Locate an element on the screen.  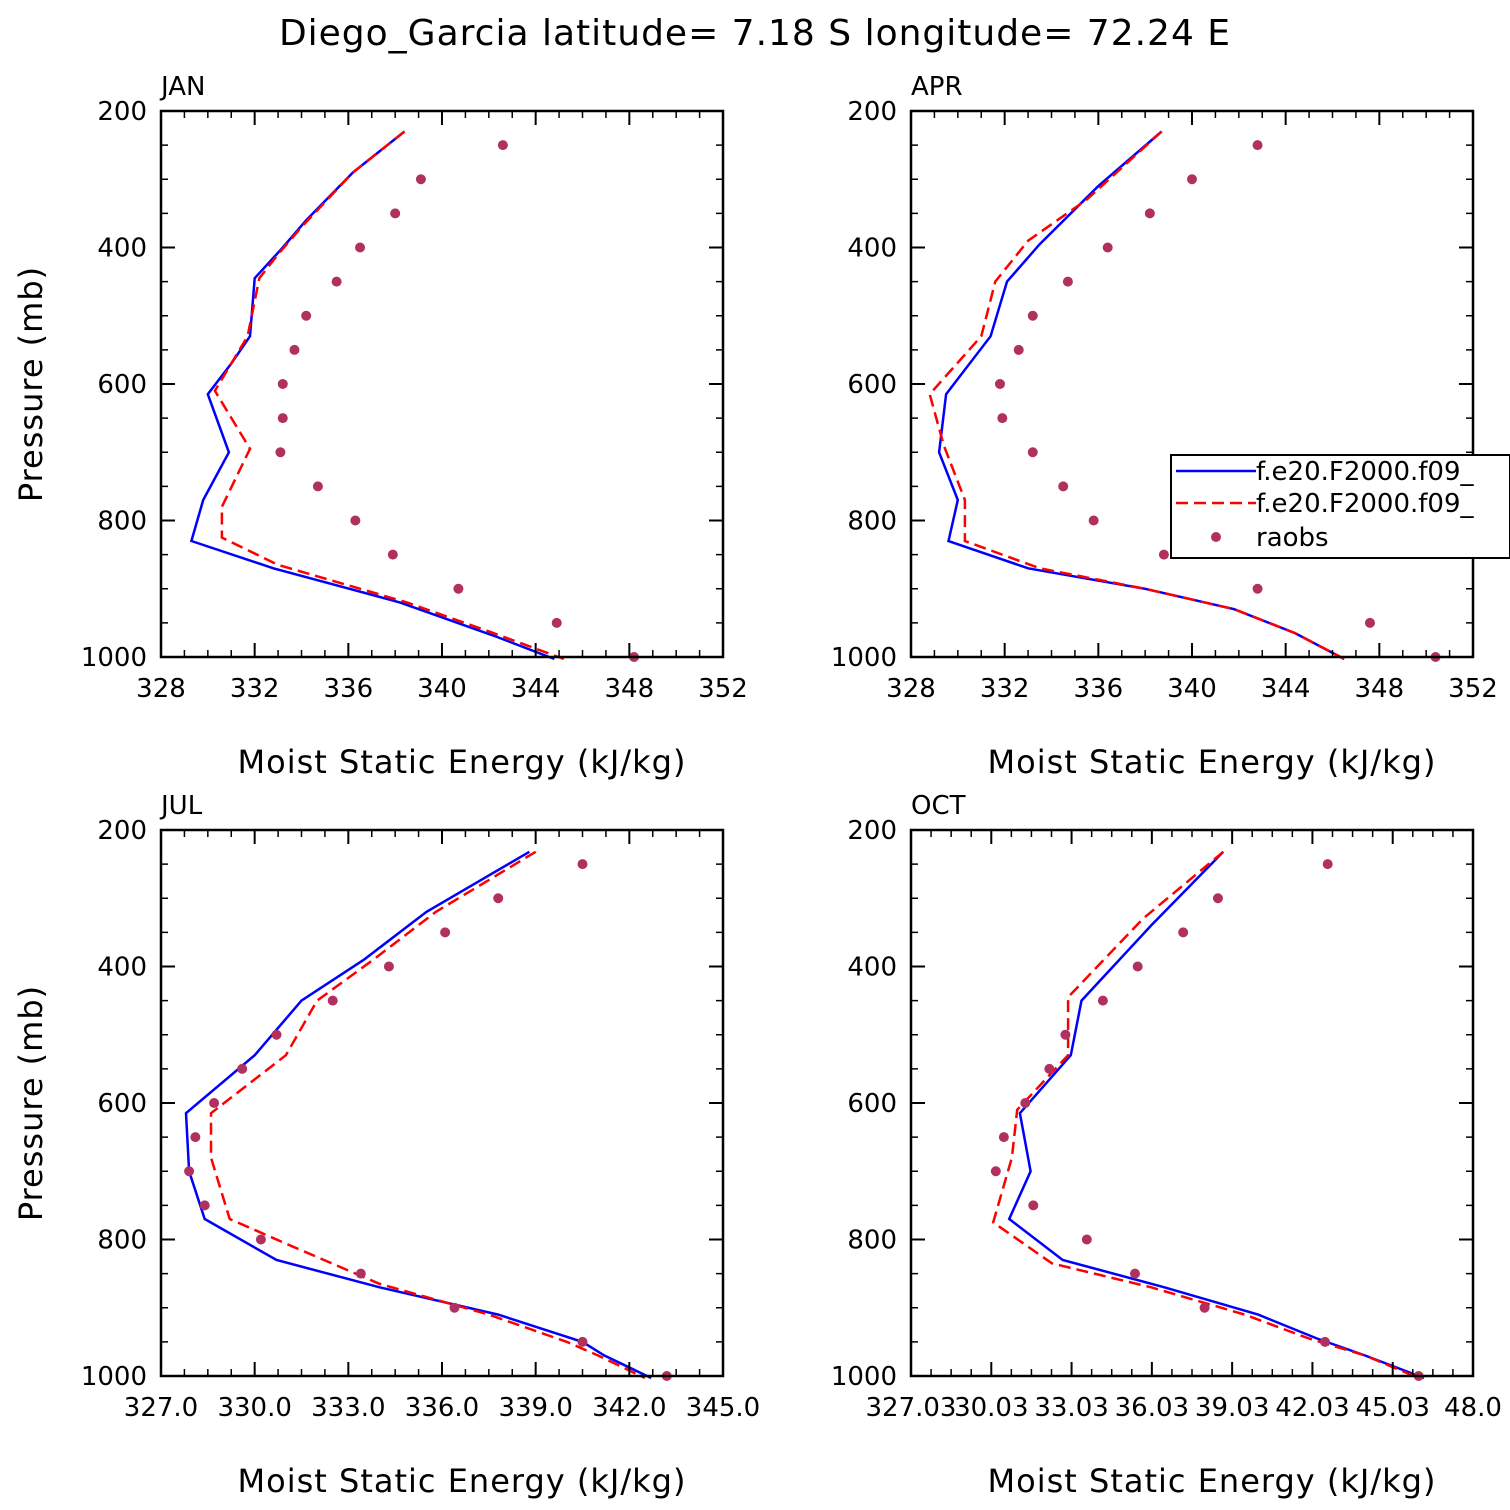
legend-label: raobs is located at coordinates (1292, 538).